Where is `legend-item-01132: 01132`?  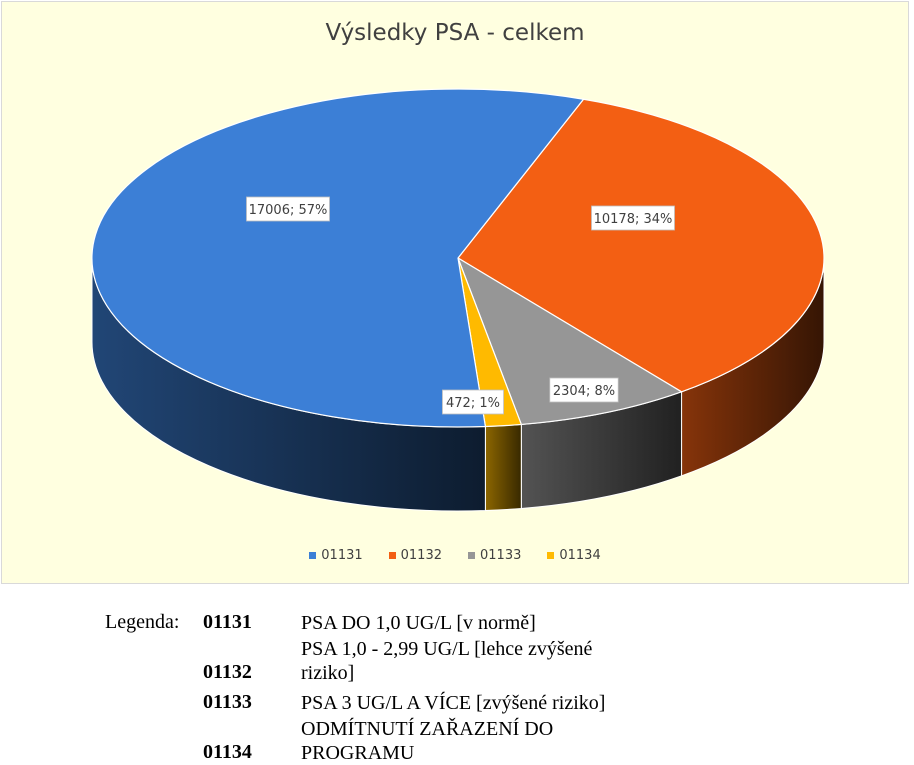 legend-item-01132: 01132 is located at coordinates (415, 555).